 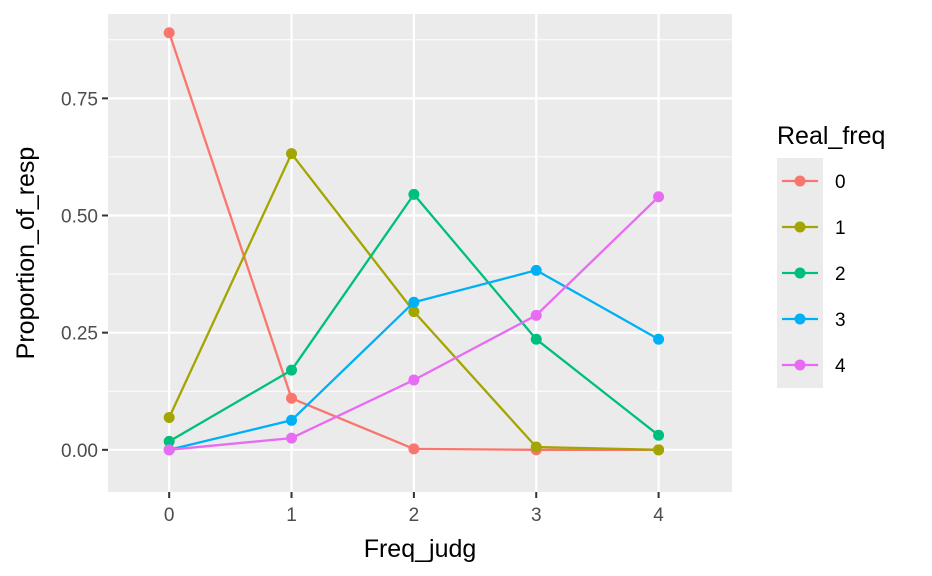 What do you see at coordinates (420, 549) in the screenshot?
I see `x-axis-title: Freq_judg` at bounding box center [420, 549].